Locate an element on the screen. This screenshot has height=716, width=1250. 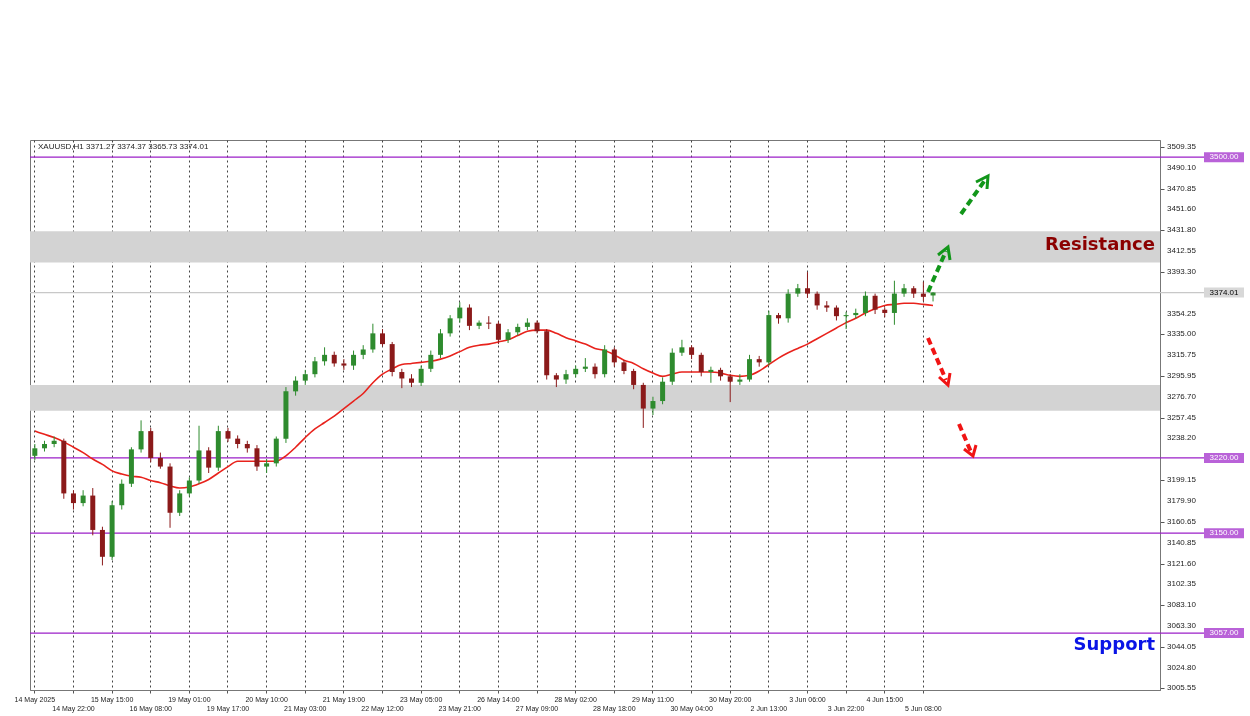
y-tick-label: 3063.30 is located at coordinates (1182, 626).